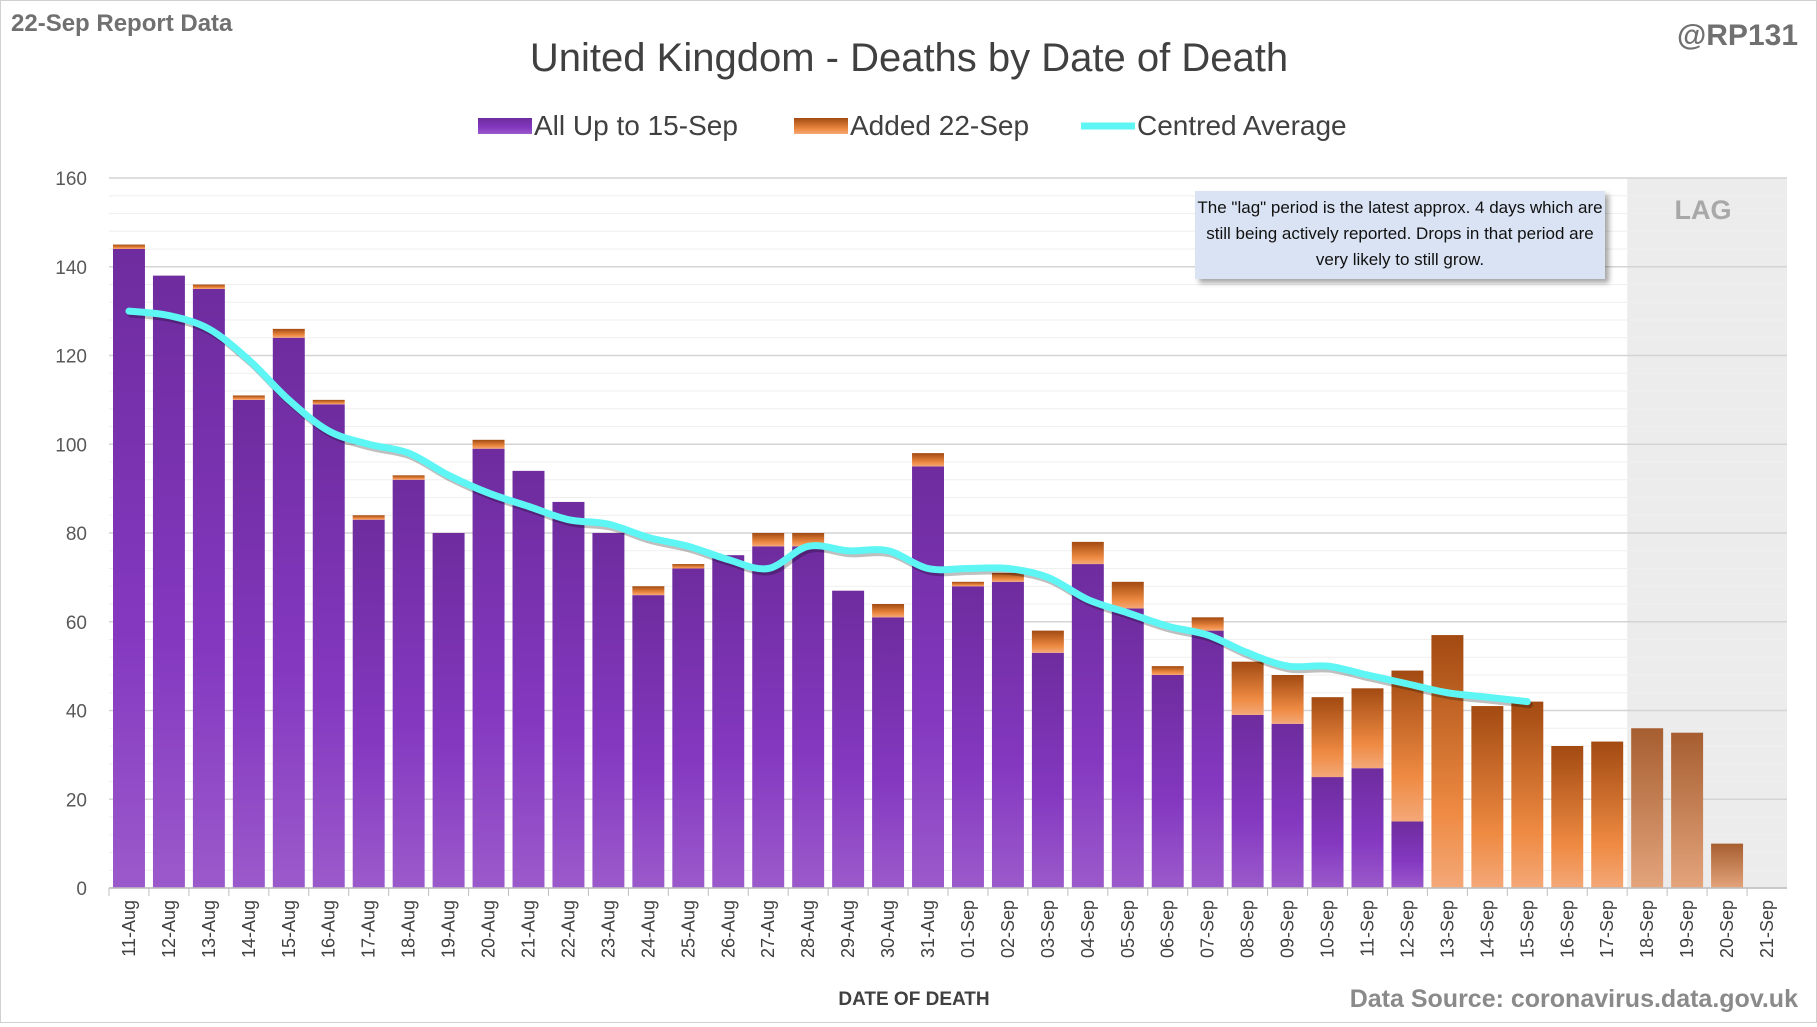 The height and width of the screenshot is (1027, 1817). Describe the element at coordinates (1487, 929) in the screenshot. I see `x-tick-label: 14-Sep` at that location.